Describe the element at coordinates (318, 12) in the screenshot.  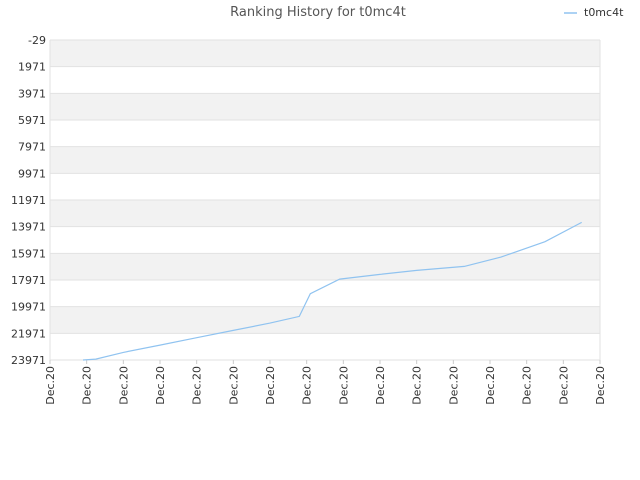
I see `chart-title: Ranking History for t0mc4t` at that location.